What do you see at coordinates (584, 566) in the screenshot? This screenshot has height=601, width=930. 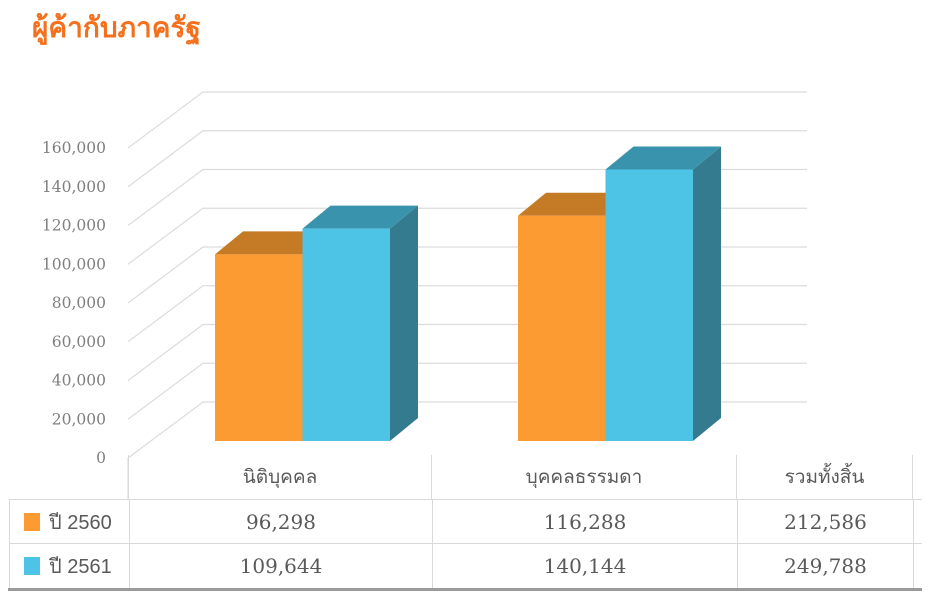 I see `value-y2561-cat2: 140,144` at bounding box center [584, 566].